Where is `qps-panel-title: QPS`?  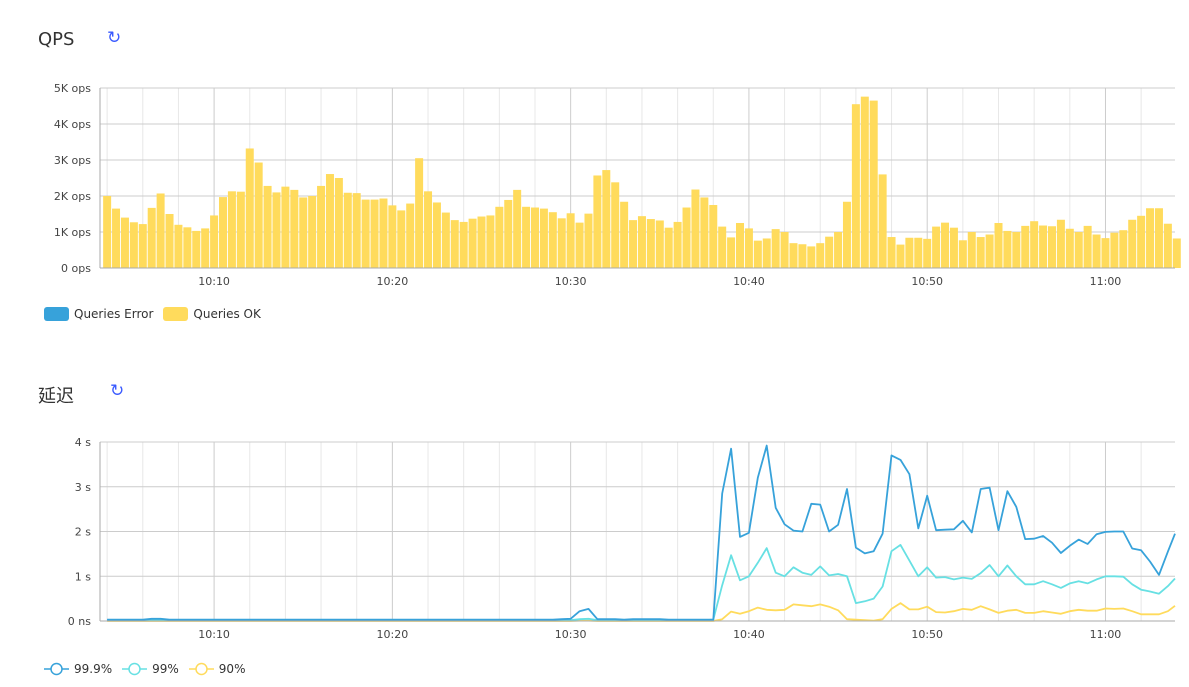 qps-panel-title: QPS is located at coordinates (56, 39).